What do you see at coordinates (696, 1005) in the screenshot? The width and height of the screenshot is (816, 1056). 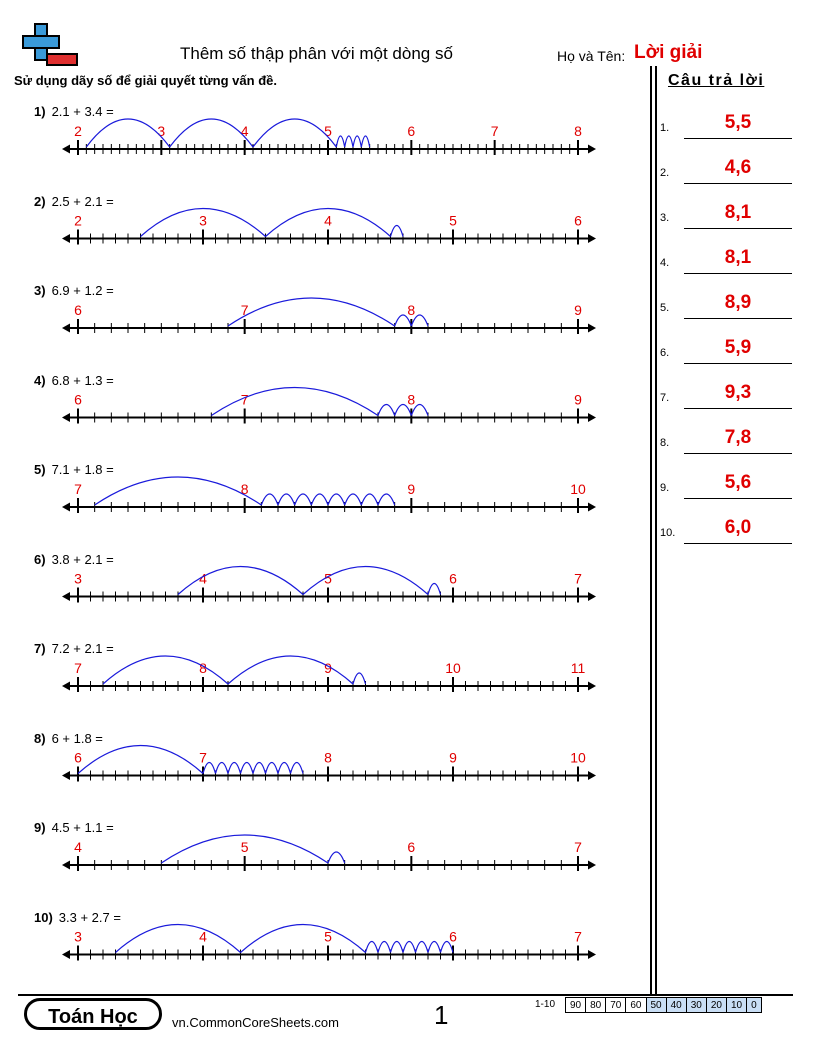 I see `score-cell: 30` at bounding box center [696, 1005].